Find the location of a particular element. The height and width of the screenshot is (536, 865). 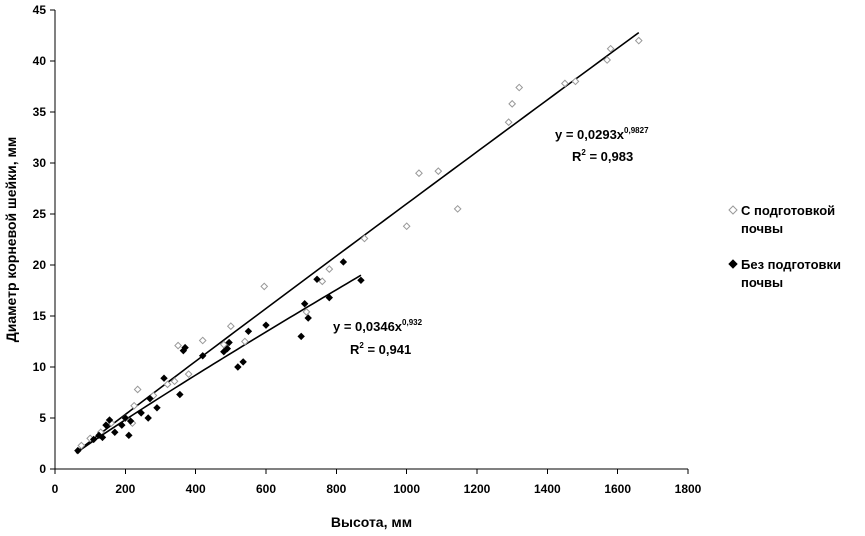

x-tick-label: 600 is located at coordinates (266, 489).